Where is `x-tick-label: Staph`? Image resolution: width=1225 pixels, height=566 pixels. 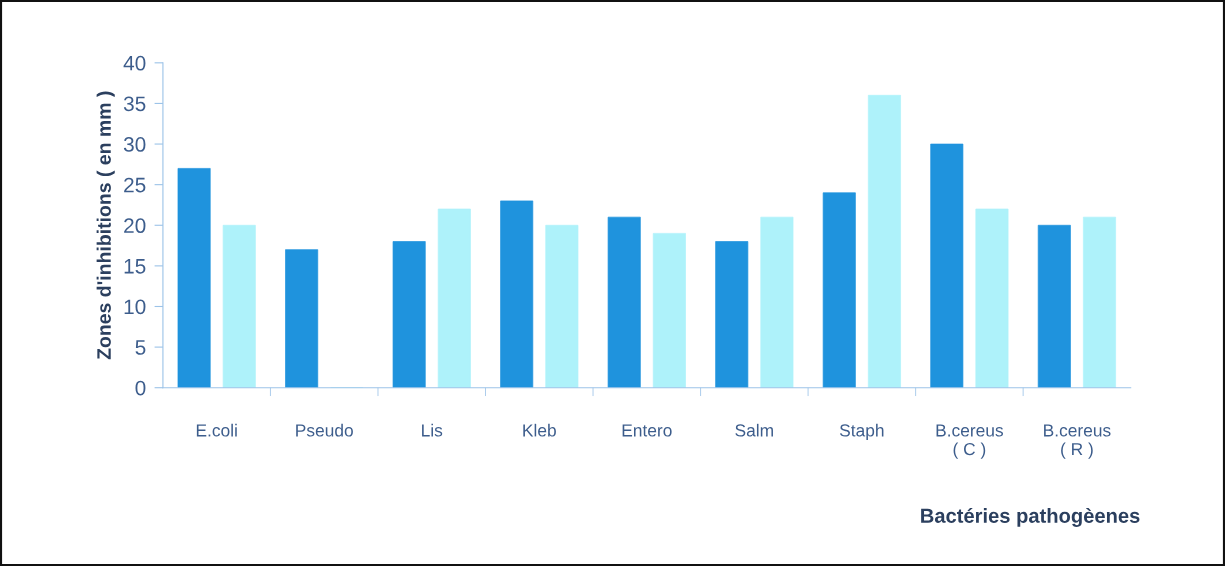
x-tick-label: Staph is located at coordinates (861, 431).